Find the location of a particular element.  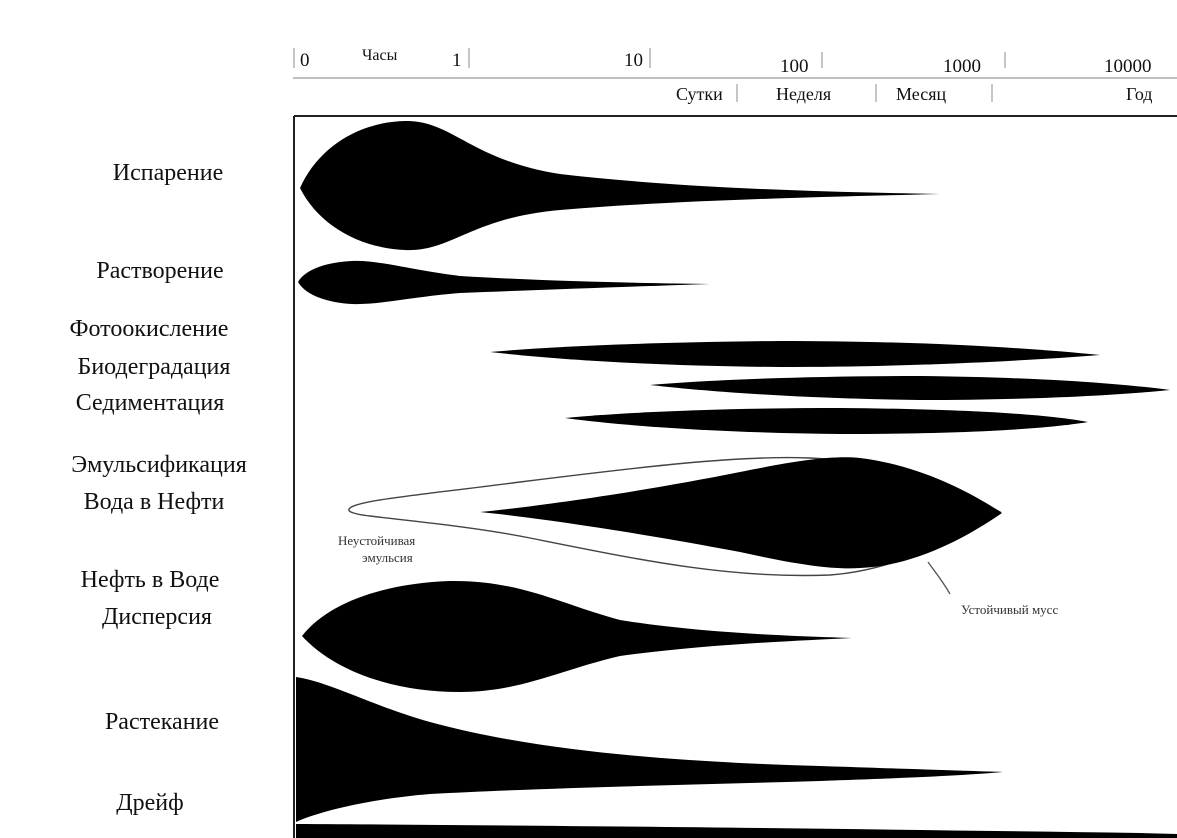

period-label-year: Год is located at coordinates (1139, 94).